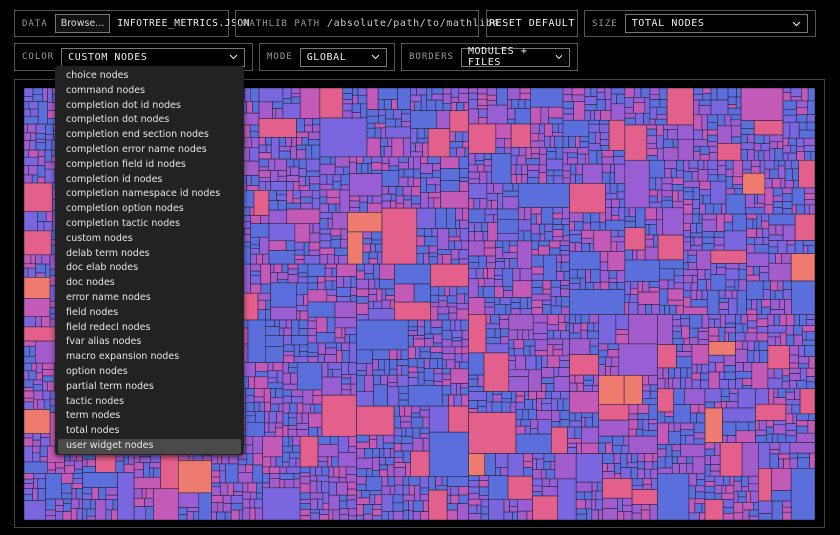 This screenshot has height=535, width=840. What do you see at coordinates (118, 120) in the screenshot?
I see `dropdown-option: completion dot nodes` at bounding box center [118, 120].